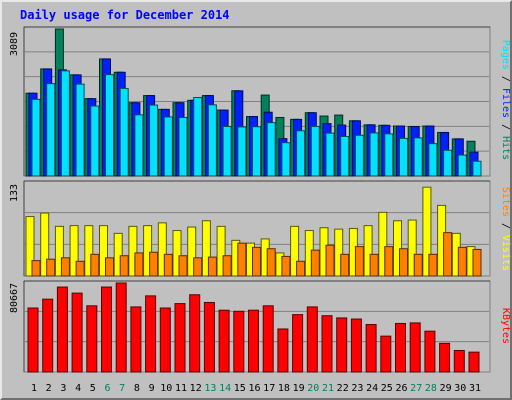 The width and height of the screenshot is (512, 400). What do you see at coordinates (122, 388) in the screenshot?
I see `x-tick-day-7: 7` at bounding box center [122, 388].